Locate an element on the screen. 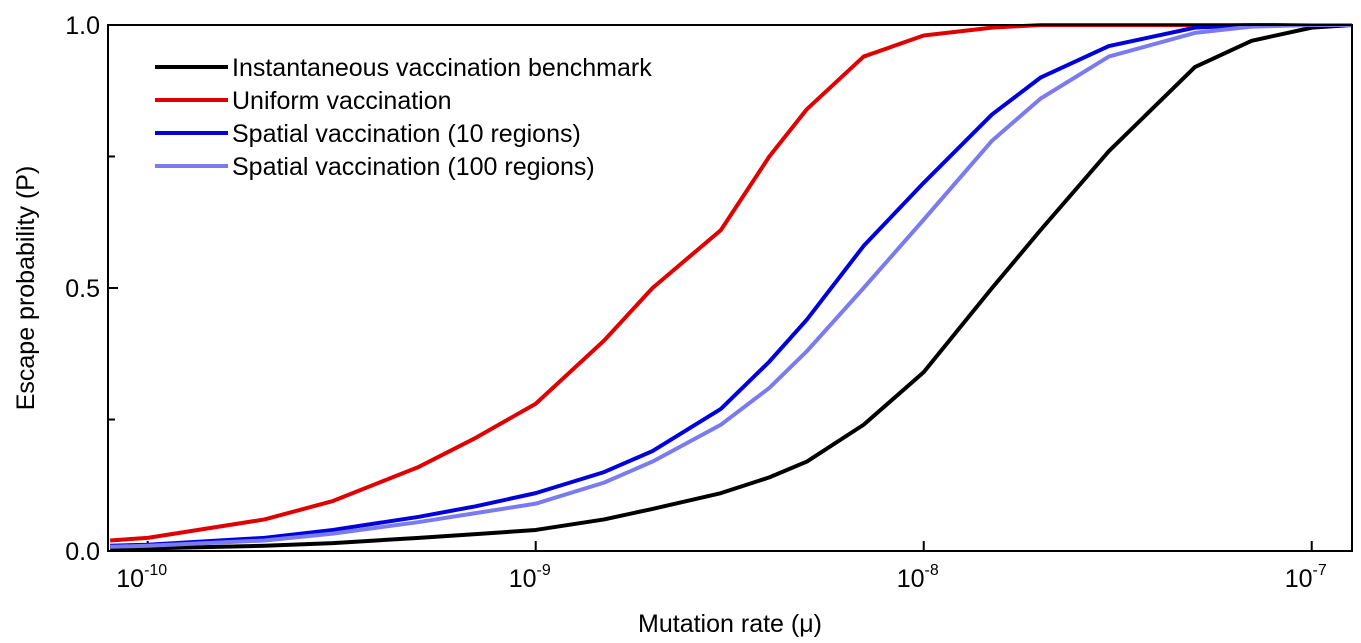  y-tick-label: 1.0 is located at coordinates (82, 26).